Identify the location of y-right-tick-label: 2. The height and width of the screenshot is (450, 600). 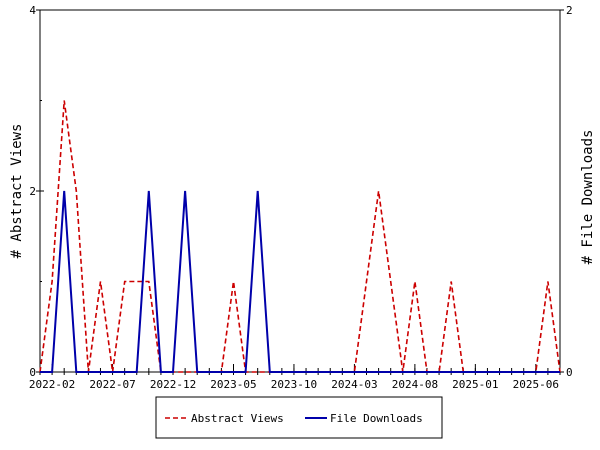
(569, 10).